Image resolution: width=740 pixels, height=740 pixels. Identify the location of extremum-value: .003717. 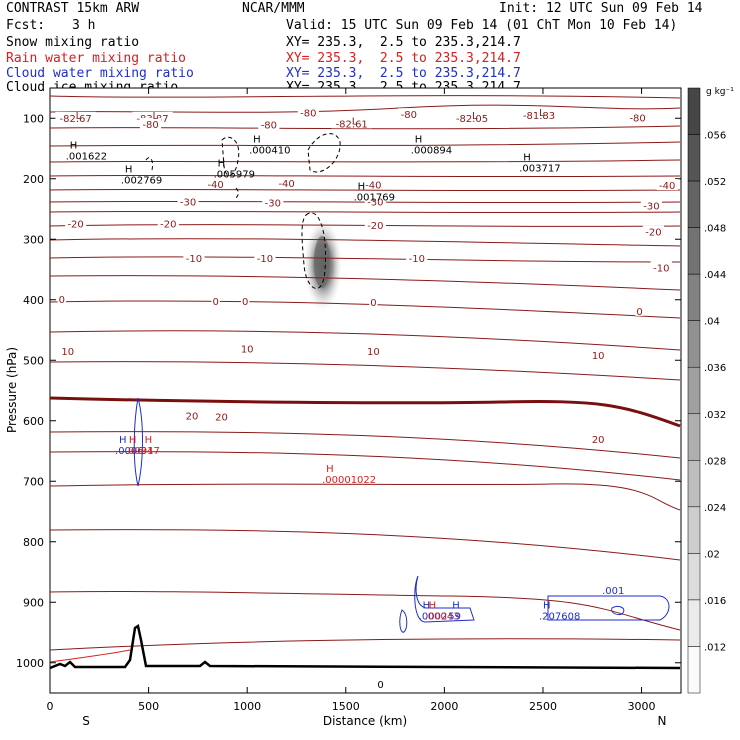
(539, 169).